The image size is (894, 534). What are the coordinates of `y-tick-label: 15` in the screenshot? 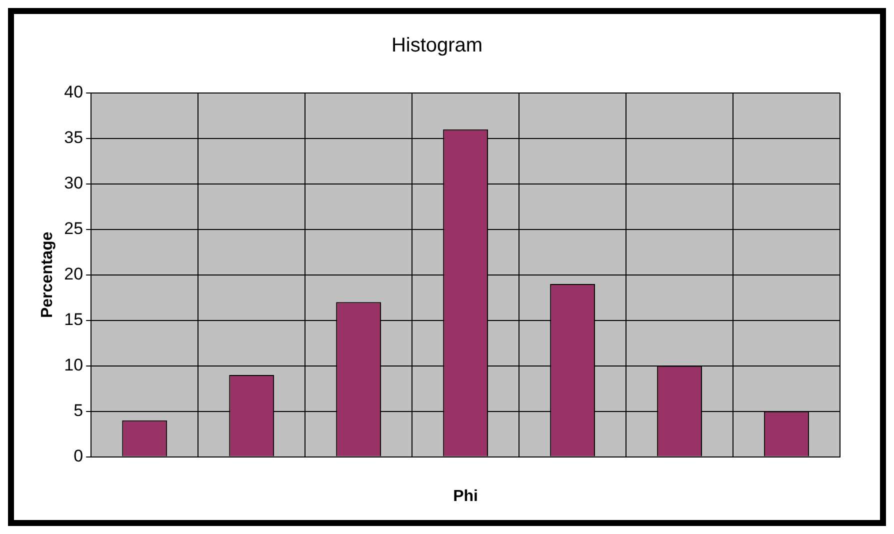 It's located at (74, 320).